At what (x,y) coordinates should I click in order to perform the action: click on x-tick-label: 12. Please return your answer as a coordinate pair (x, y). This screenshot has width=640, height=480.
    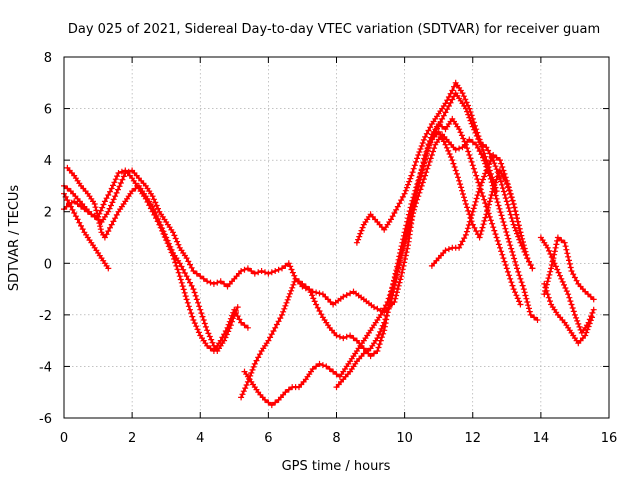
    Looking at the image, I should click on (472, 438).